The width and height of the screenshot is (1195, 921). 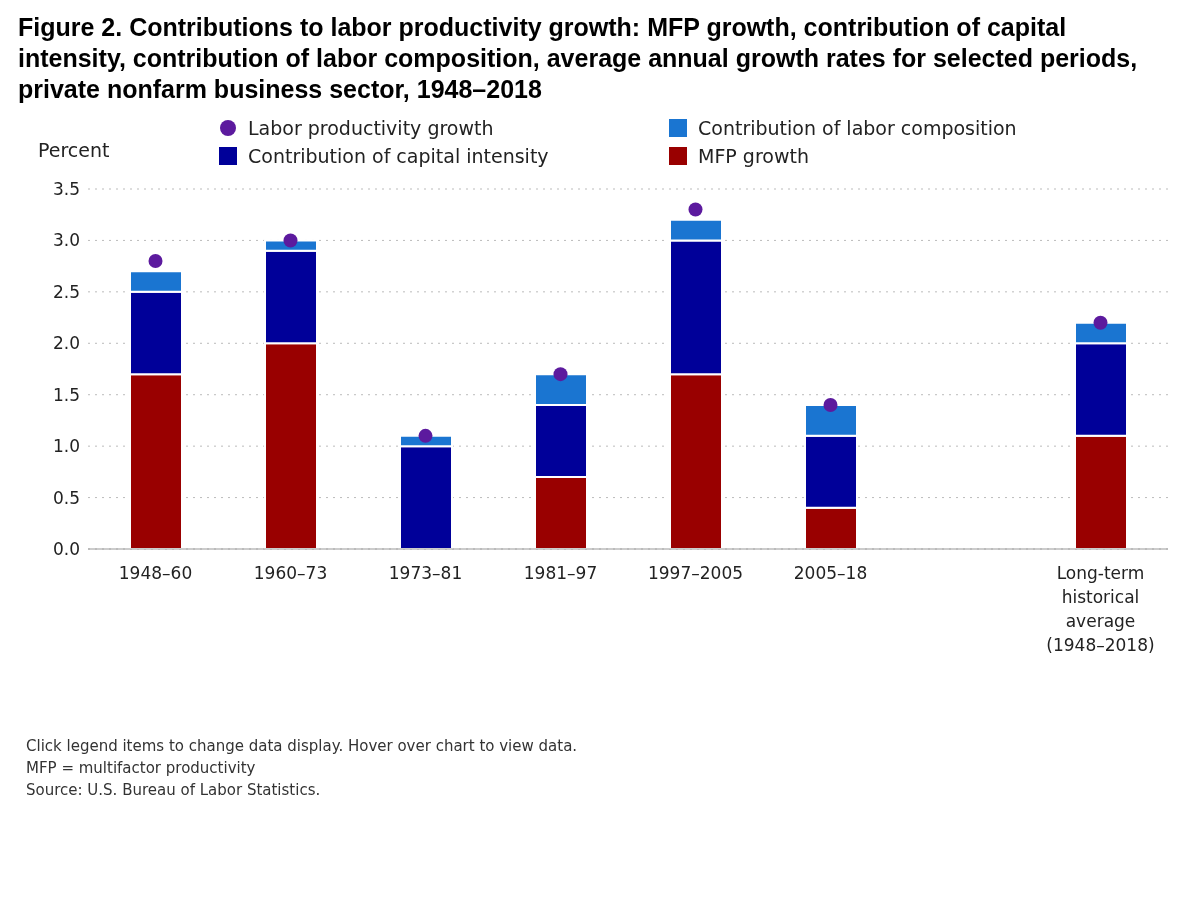 What do you see at coordinates (1100, 609) in the screenshot?
I see `x-tick-label: Long-term historical average (1948–2018)` at bounding box center [1100, 609].